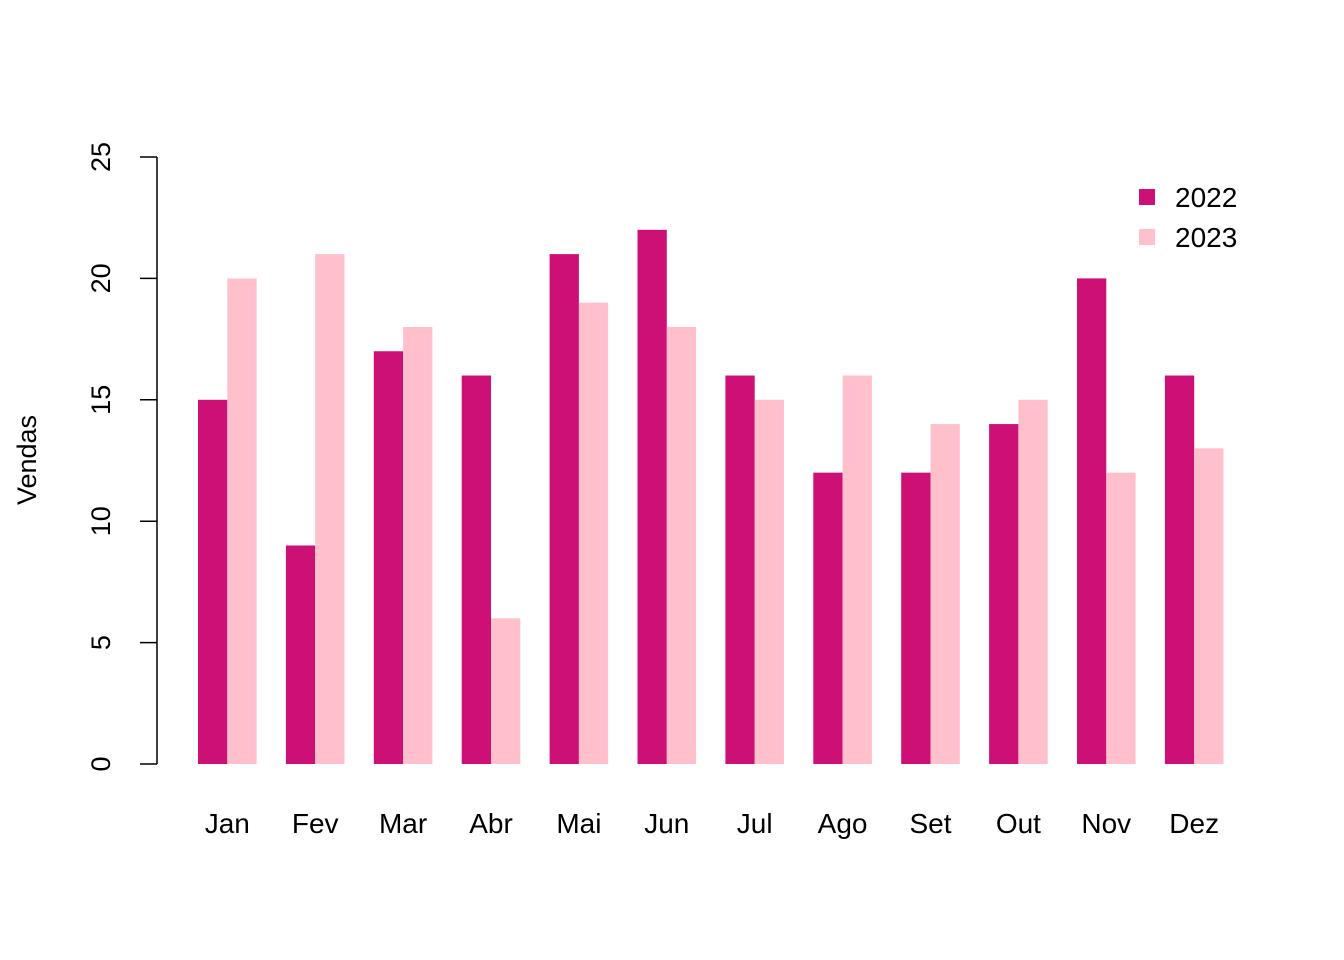  What do you see at coordinates (1147, 237) in the screenshot?
I see `legend-swatch-2023` at bounding box center [1147, 237].